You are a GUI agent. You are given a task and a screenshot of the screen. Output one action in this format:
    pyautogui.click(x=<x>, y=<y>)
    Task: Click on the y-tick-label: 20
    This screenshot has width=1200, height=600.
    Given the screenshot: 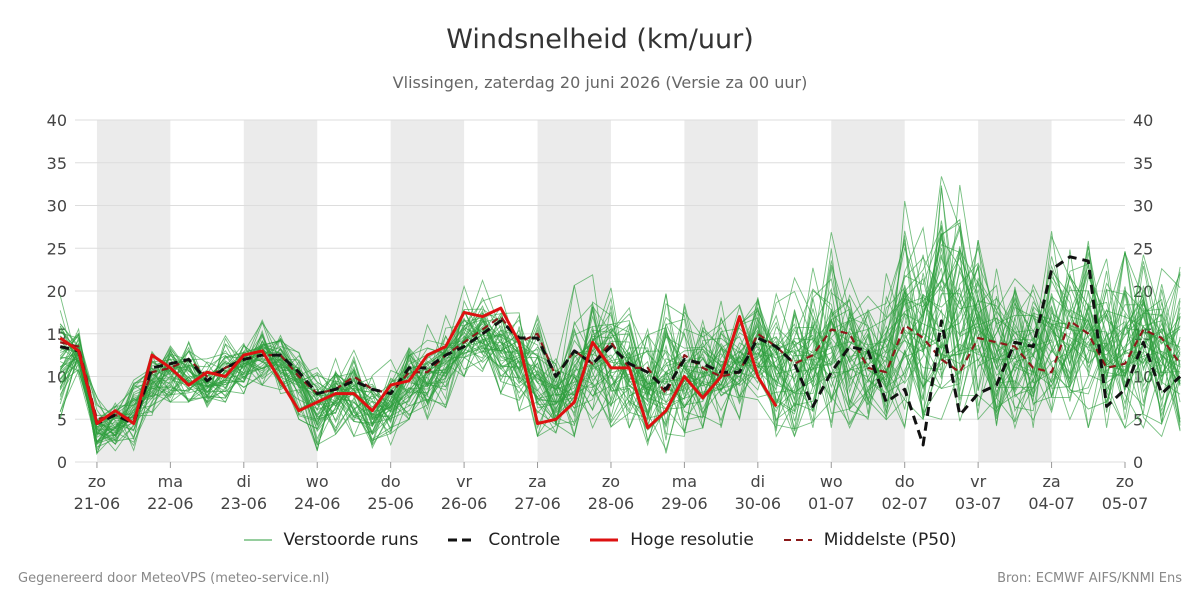 What is the action you would take?
    pyautogui.click(x=57, y=291)
    